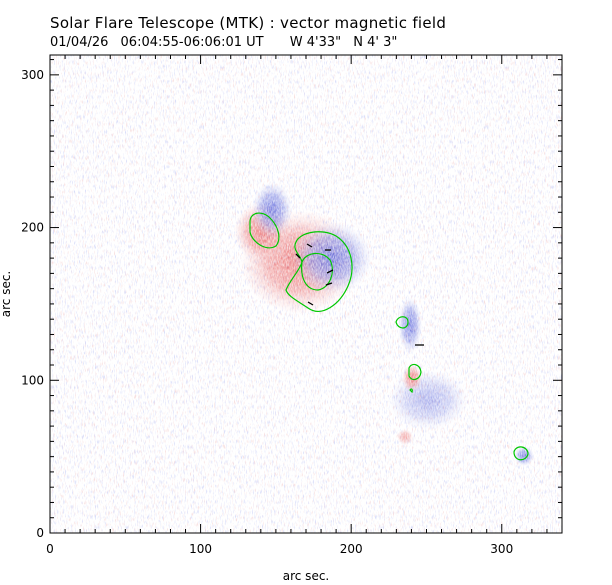 This screenshot has height=585, width=612. What do you see at coordinates (272, 210) in the screenshot?
I see `negative-polarity-north` at bounding box center [272, 210].